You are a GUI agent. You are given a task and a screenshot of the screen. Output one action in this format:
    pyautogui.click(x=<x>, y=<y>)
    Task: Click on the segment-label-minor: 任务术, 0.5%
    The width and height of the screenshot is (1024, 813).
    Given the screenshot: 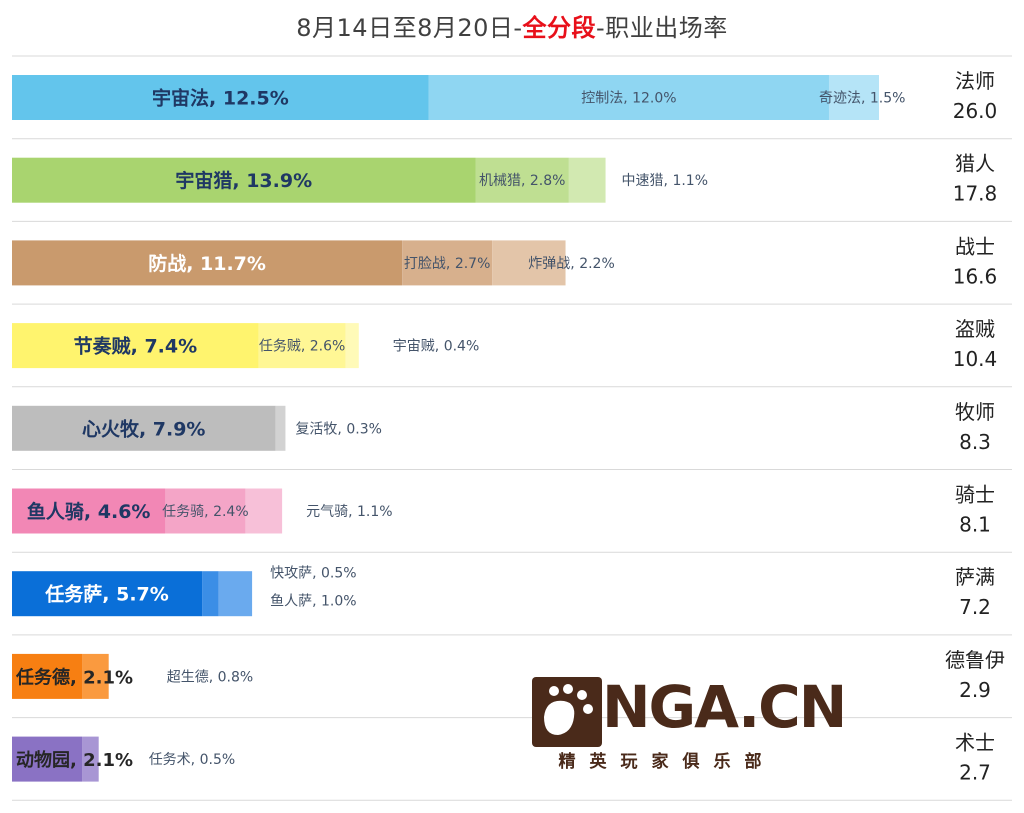 What is the action you would take?
    pyautogui.click(x=192, y=760)
    